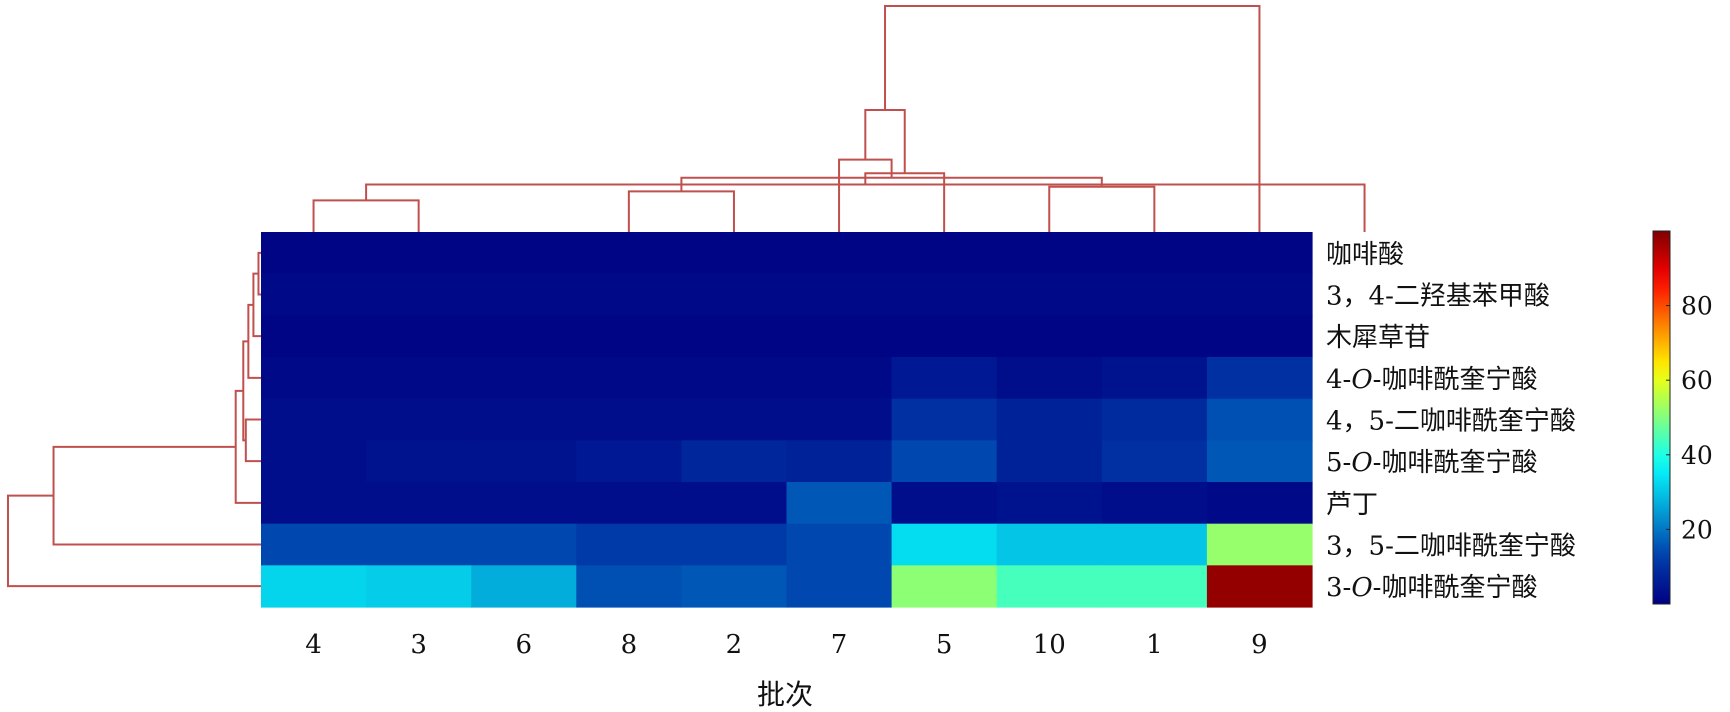 This screenshot has width=1730, height=712. Describe the element at coordinates (1259, 645) in the screenshot. I see `column-label: 9` at that location.